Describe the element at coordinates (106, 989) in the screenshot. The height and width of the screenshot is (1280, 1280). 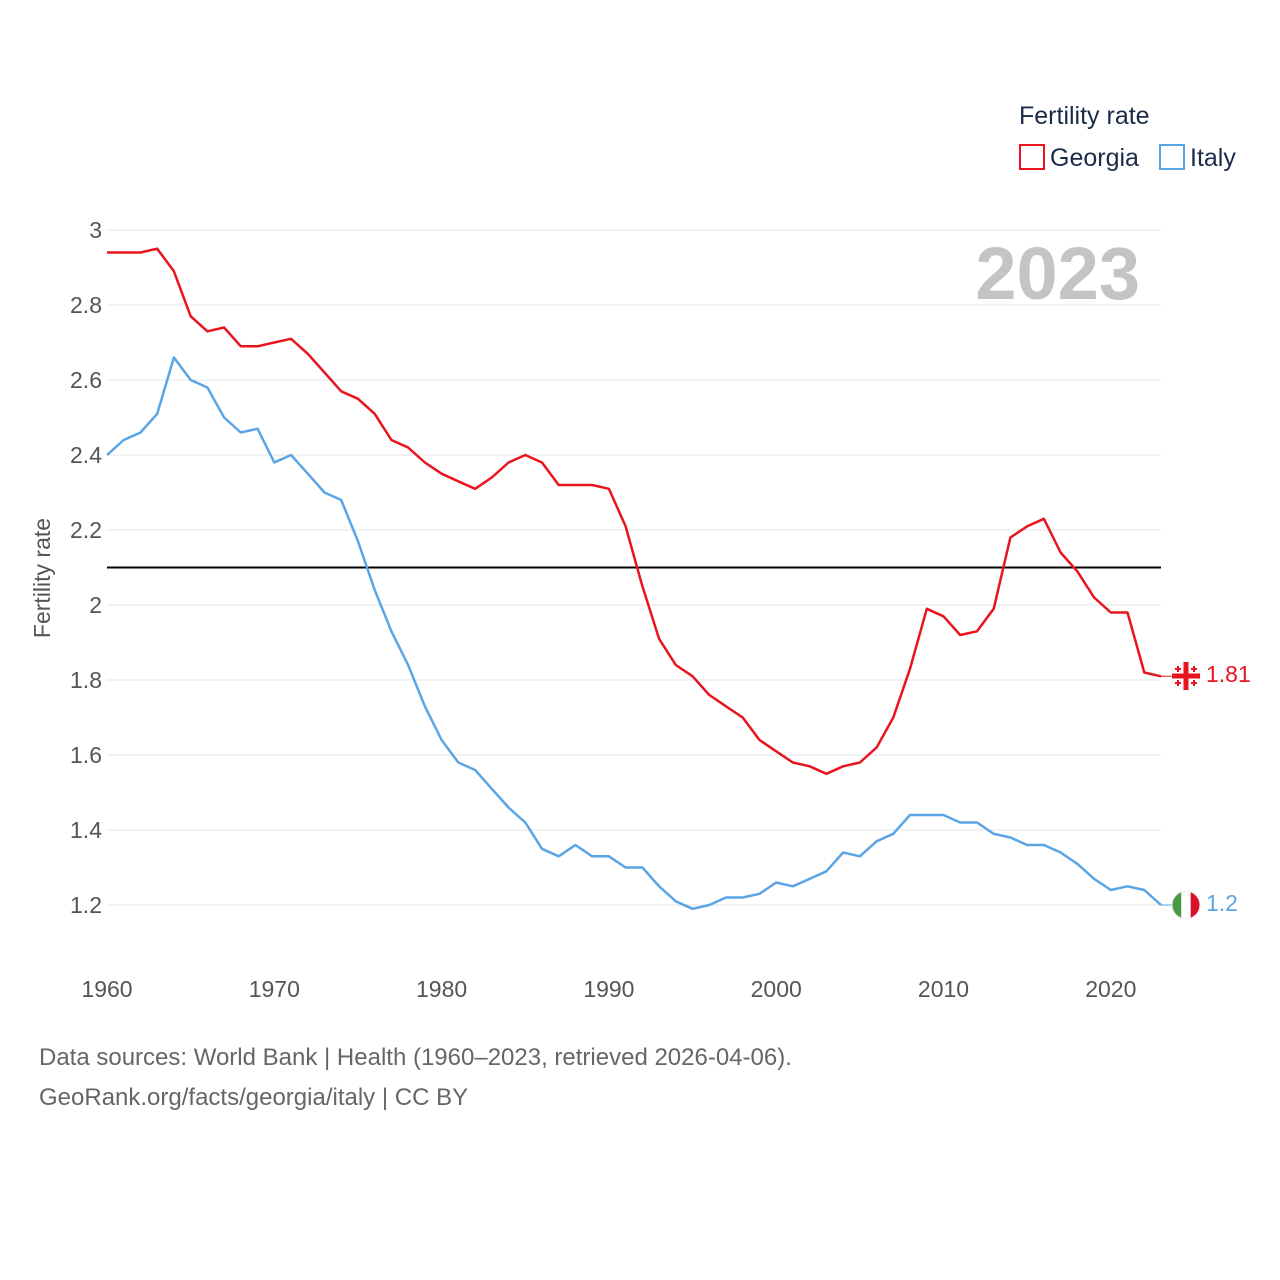
I see `x-tick-label: 1960` at that location.